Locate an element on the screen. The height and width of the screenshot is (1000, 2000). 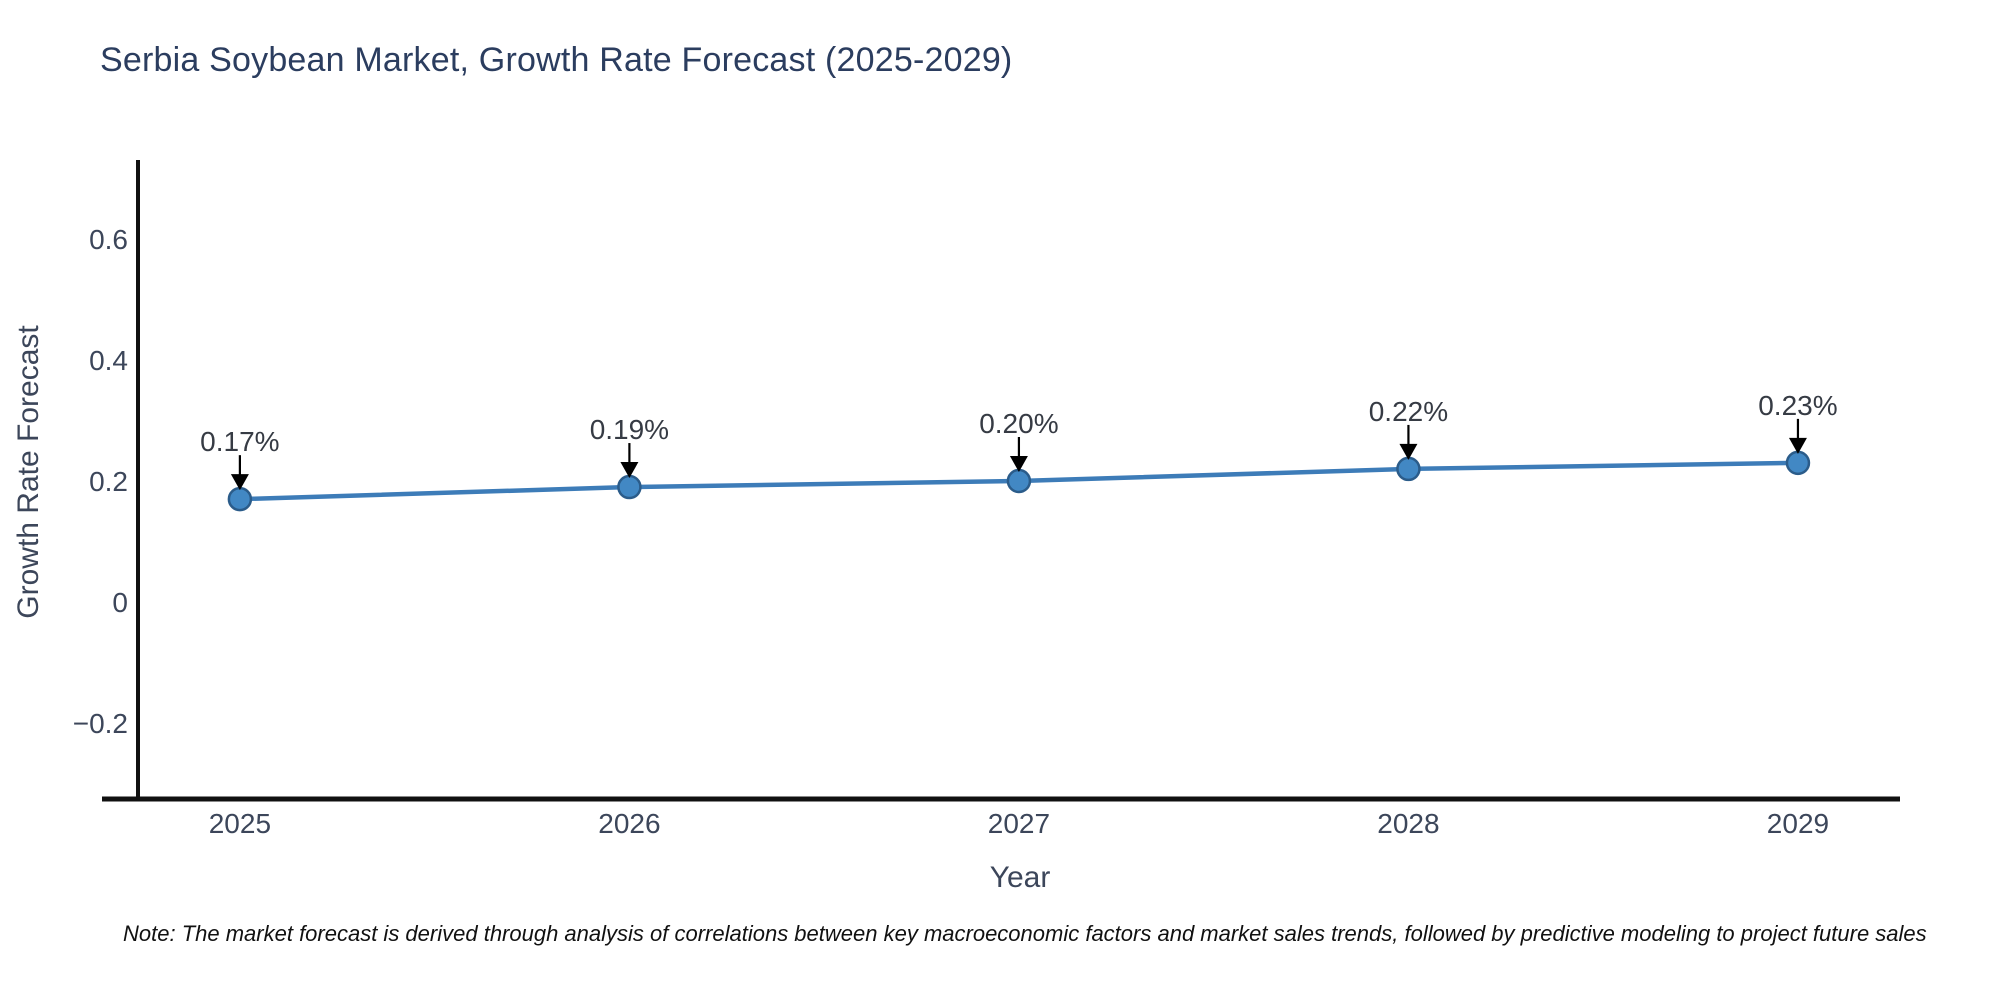
x-tick-label: 2028 is located at coordinates (1408, 823).